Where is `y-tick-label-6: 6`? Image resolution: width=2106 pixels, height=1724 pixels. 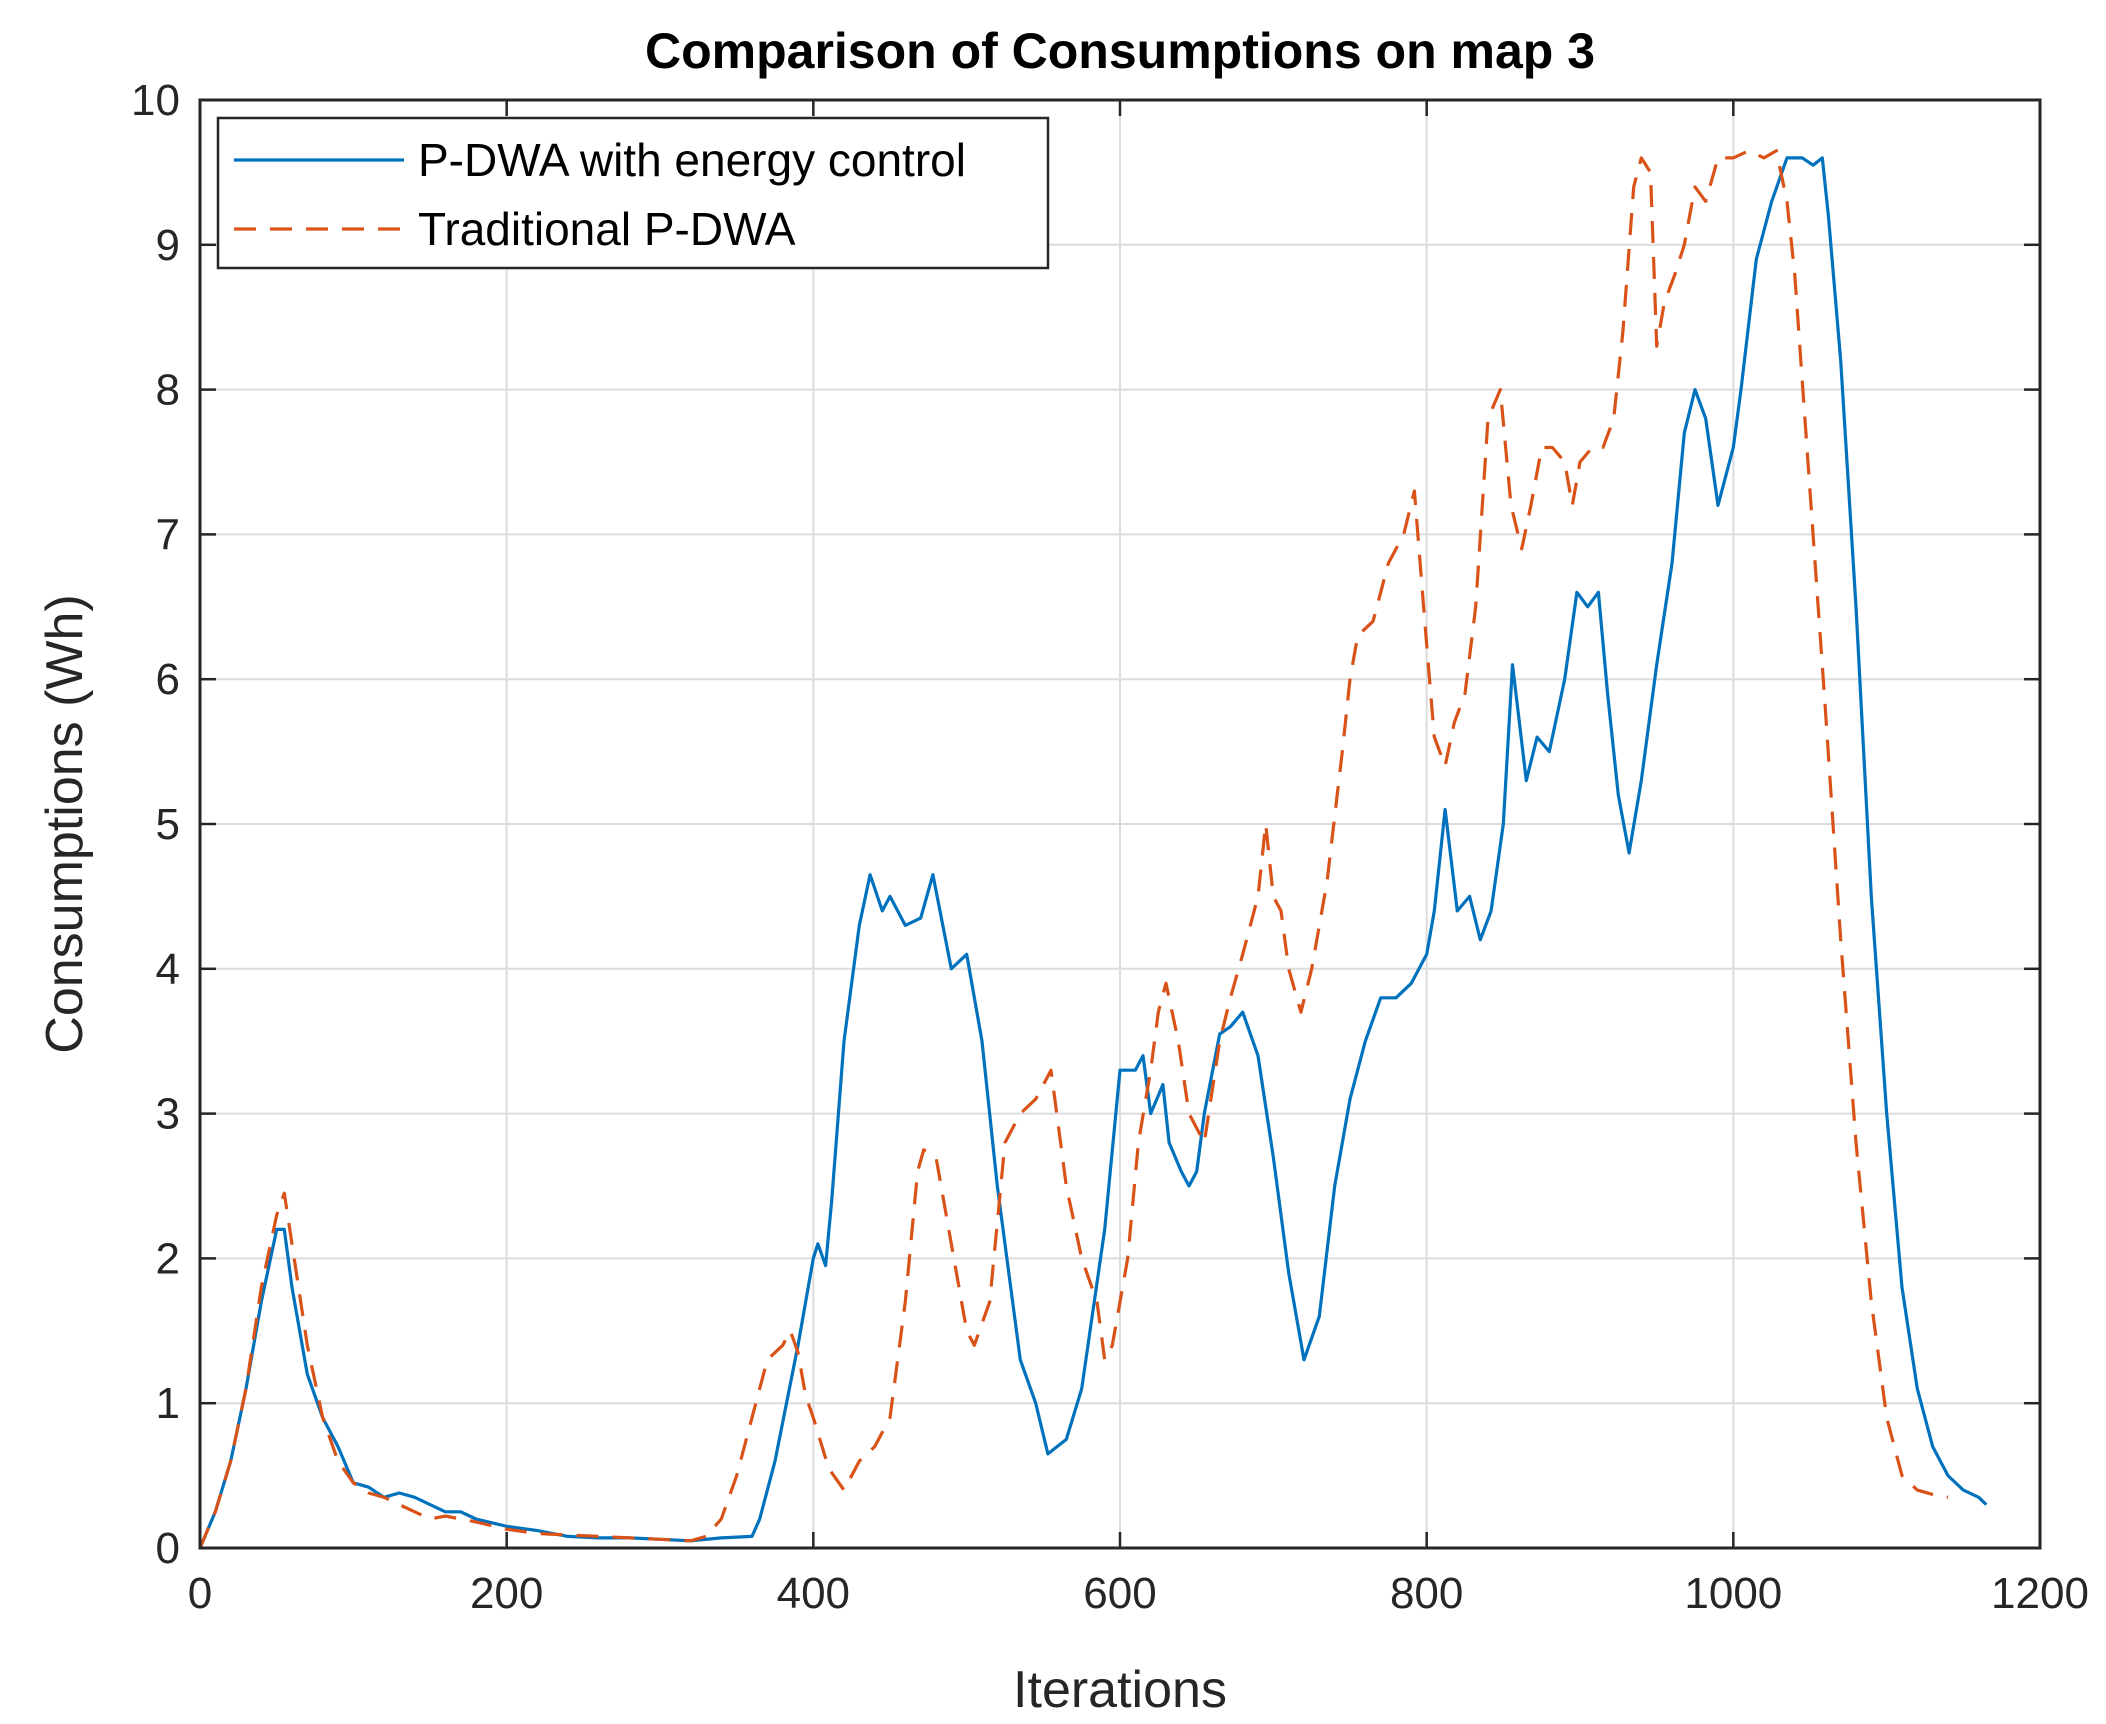 y-tick-label-6: 6 is located at coordinates (168, 679).